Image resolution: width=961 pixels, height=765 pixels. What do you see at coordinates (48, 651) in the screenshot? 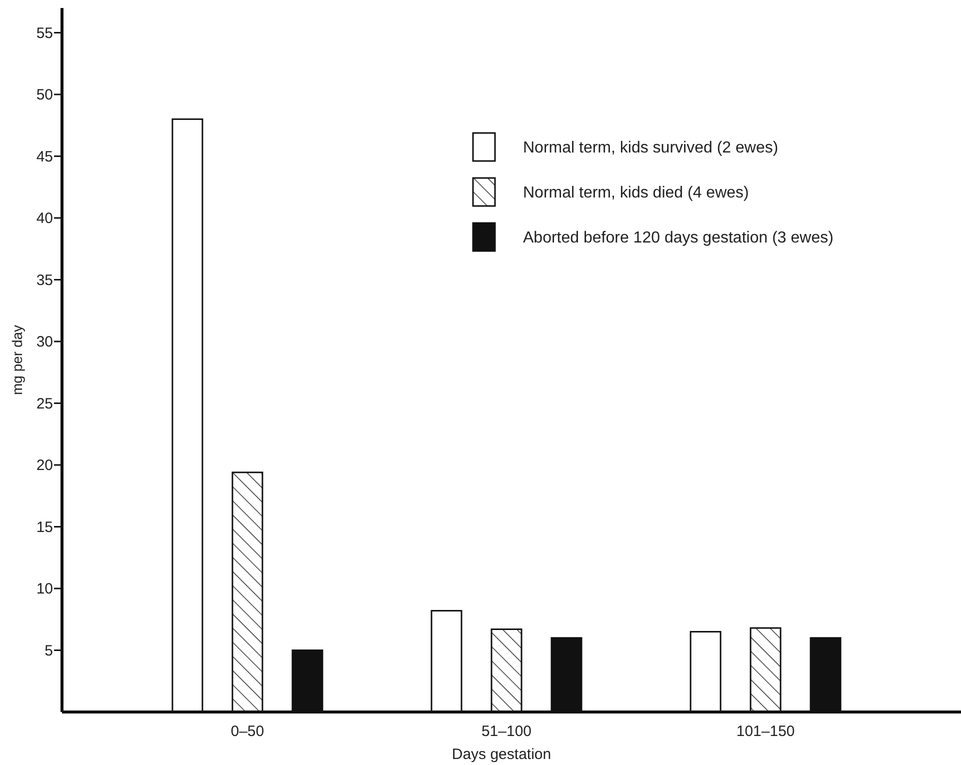
I see `y-tick-label: 5` at bounding box center [48, 651].